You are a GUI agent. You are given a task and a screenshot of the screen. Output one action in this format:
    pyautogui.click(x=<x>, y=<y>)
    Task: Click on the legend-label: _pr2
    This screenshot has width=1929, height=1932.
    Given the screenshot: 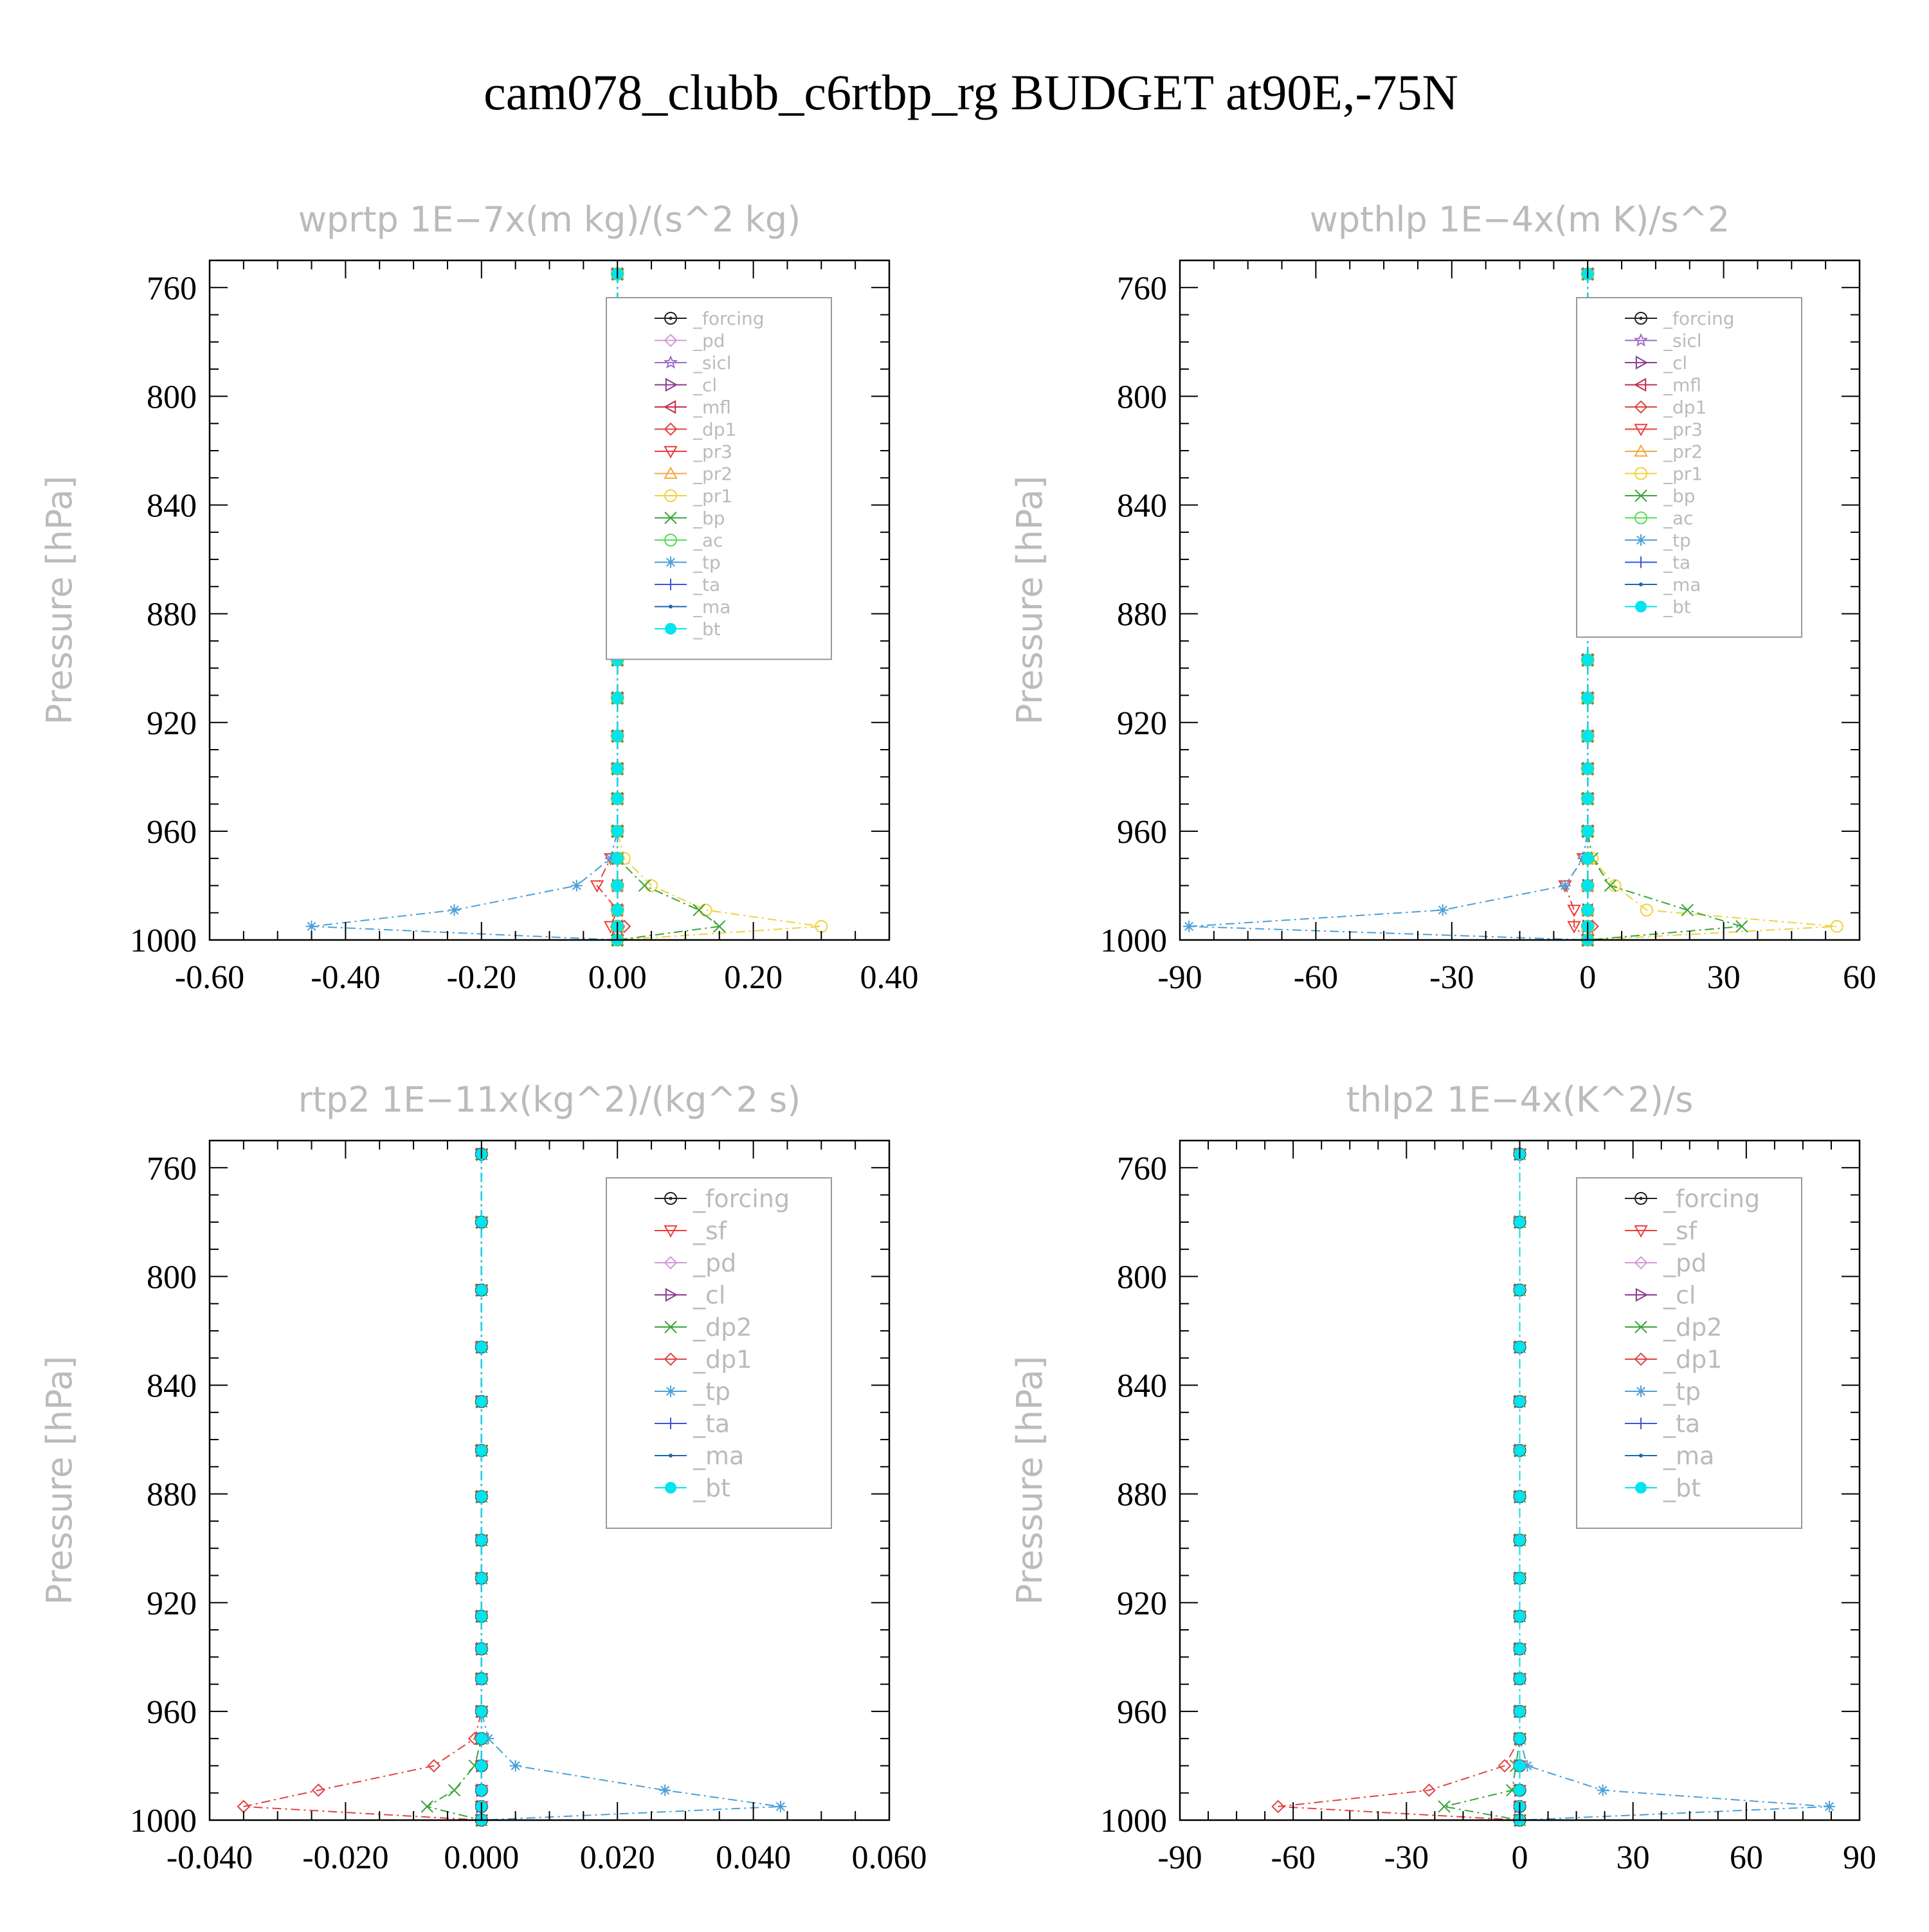 What is the action you would take?
    pyautogui.click(x=712, y=473)
    